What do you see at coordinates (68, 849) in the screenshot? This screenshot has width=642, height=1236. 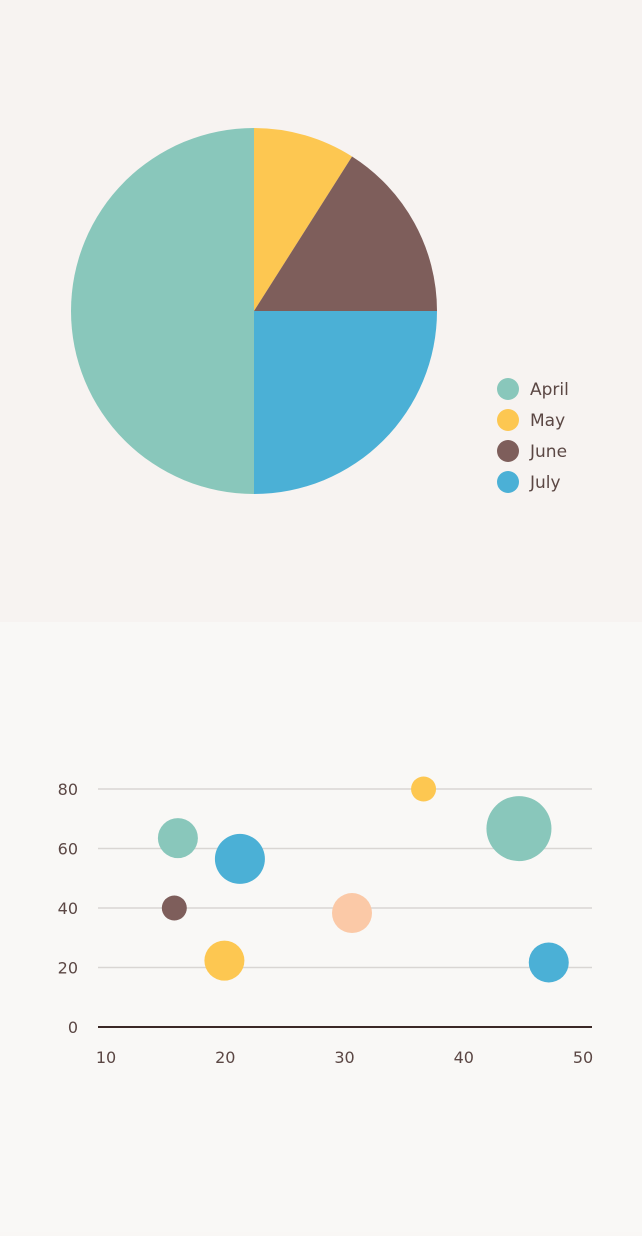 I see `y-tick-label: 60` at bounding box center [68, 849].